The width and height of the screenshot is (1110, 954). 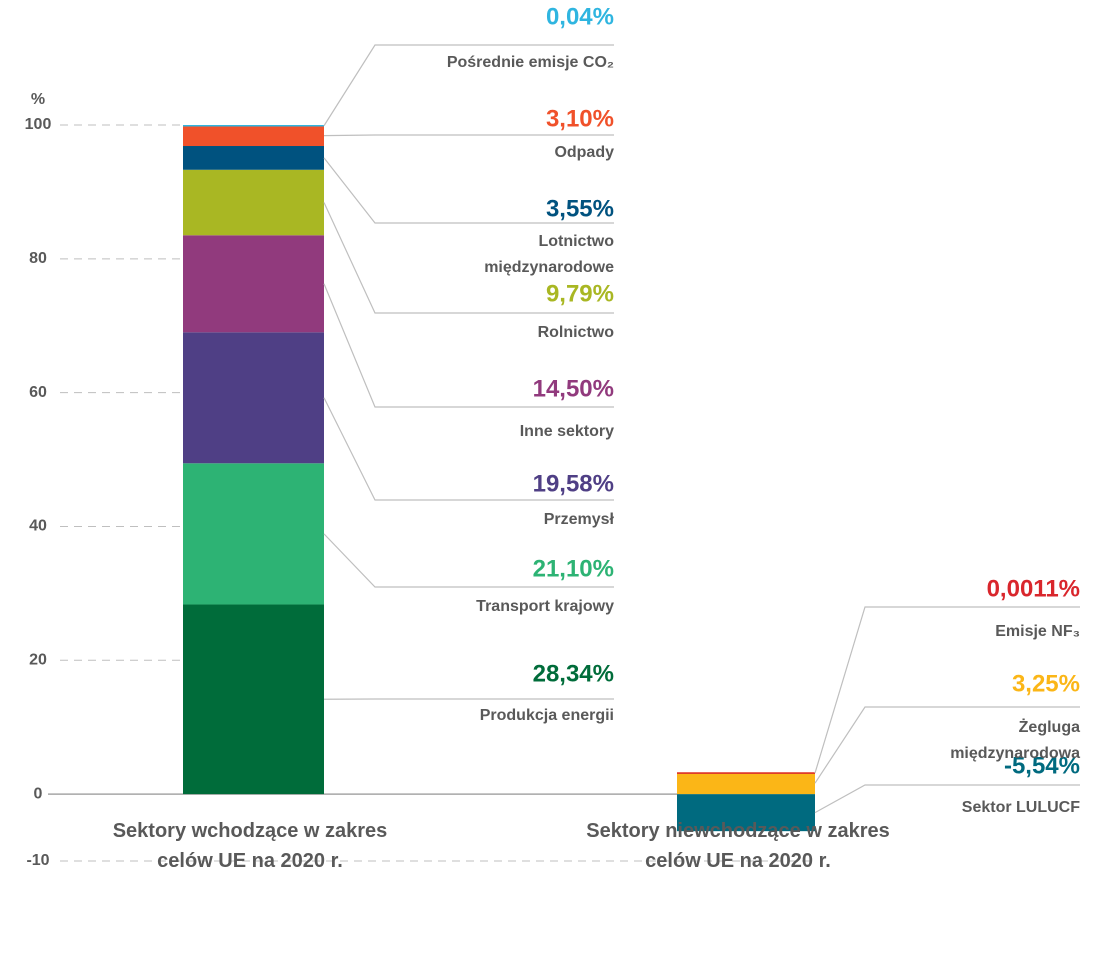 I want to click on segment-name: Pośrednie emisje CO₂, so click(x=530, y=62).